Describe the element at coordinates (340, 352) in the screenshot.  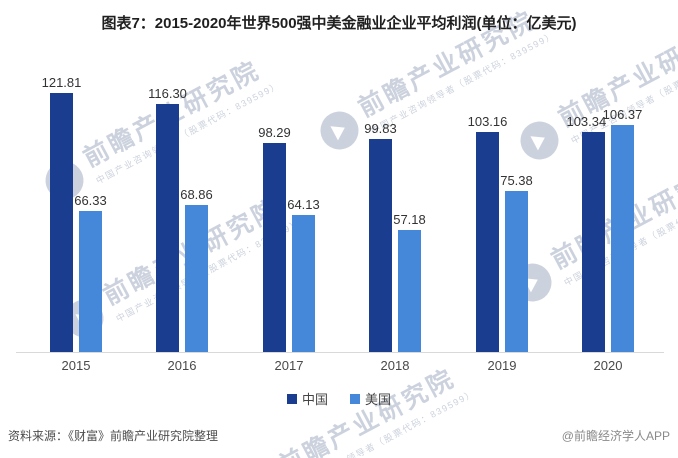
I see `x-axis-line` at that location.